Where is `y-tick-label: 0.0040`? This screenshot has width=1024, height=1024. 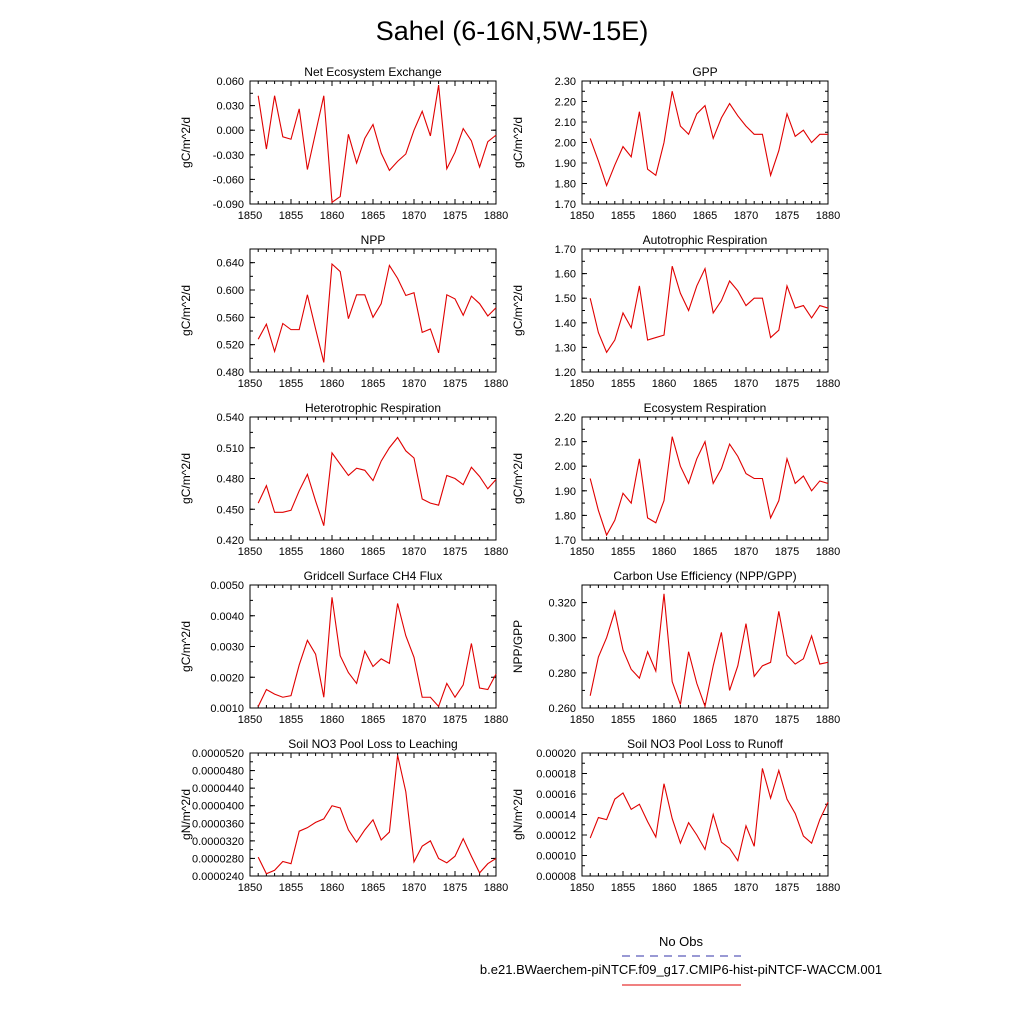 y-tick-label: 0.0040 is located at coordinates (227, 617).